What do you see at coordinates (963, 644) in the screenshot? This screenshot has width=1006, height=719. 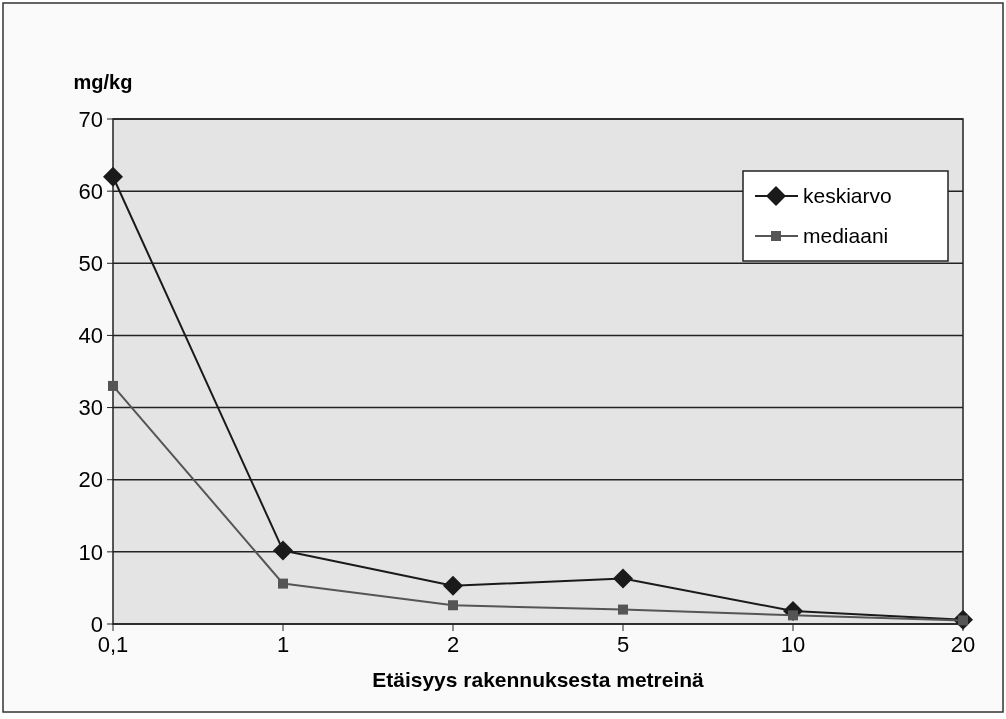 I see `x-tick-label: 20` at bounding box center [963, 644].